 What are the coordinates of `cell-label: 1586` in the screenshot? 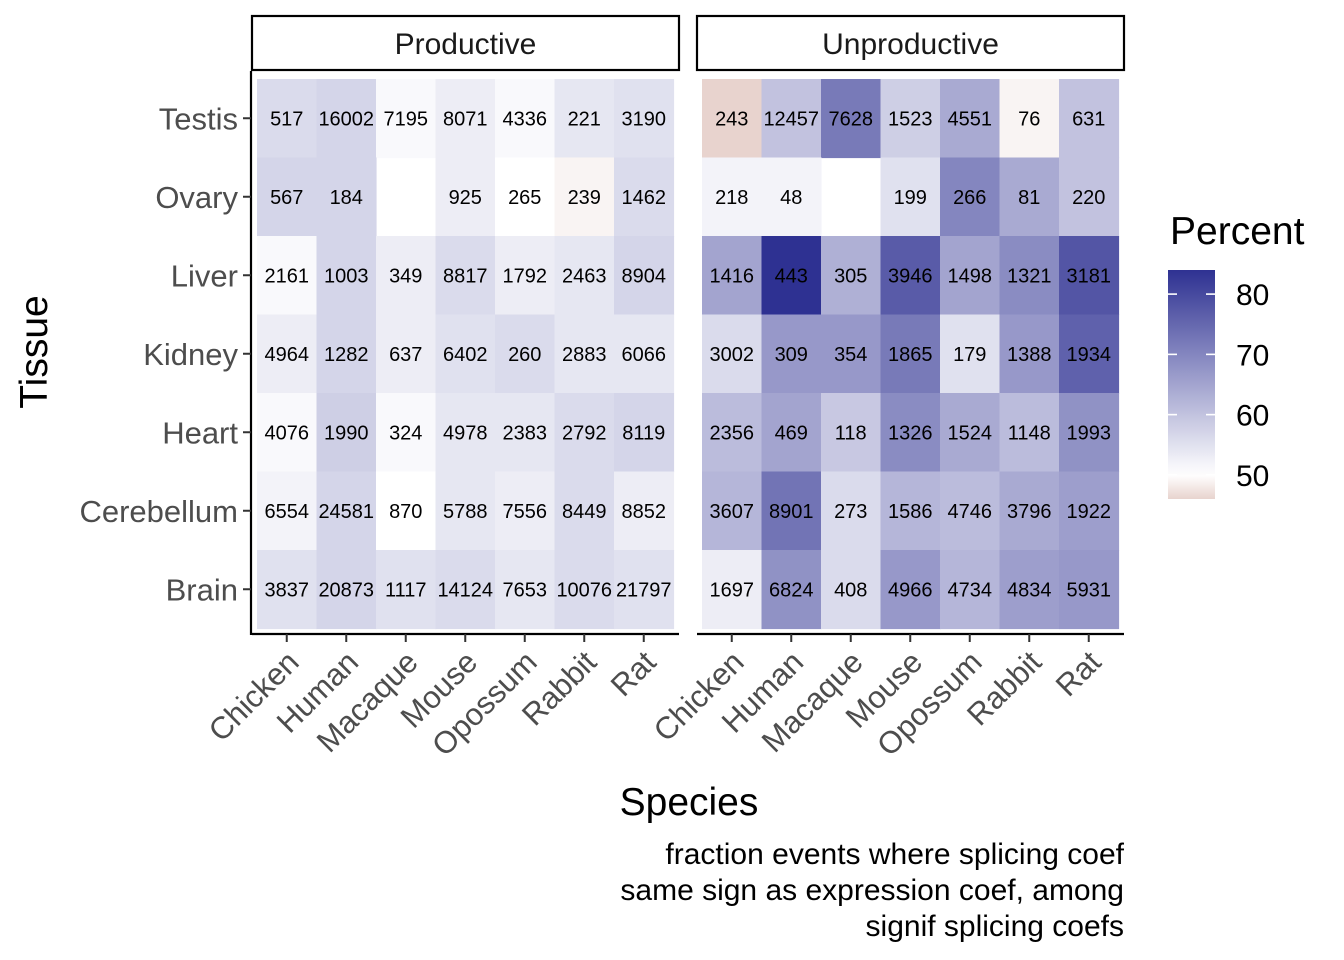 It's located at (910, 512).